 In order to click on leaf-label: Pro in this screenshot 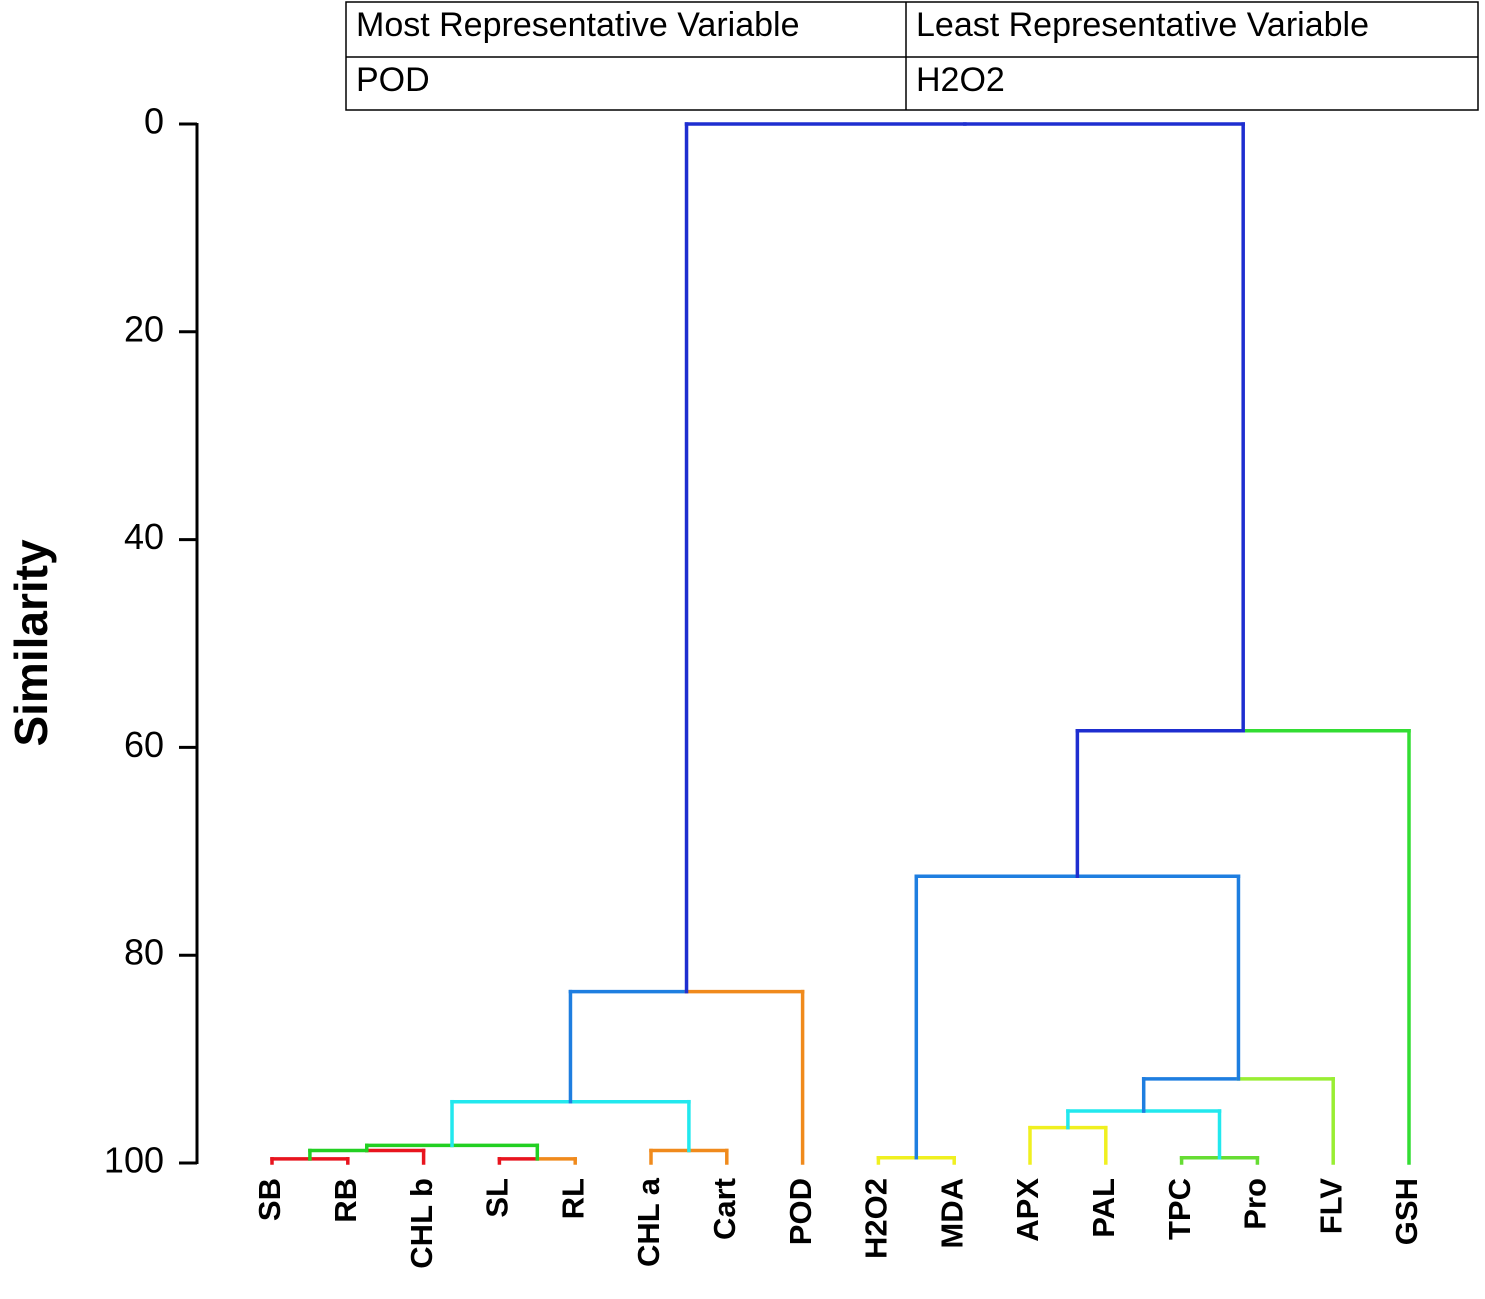, I will do `click(1255, 1204)`.